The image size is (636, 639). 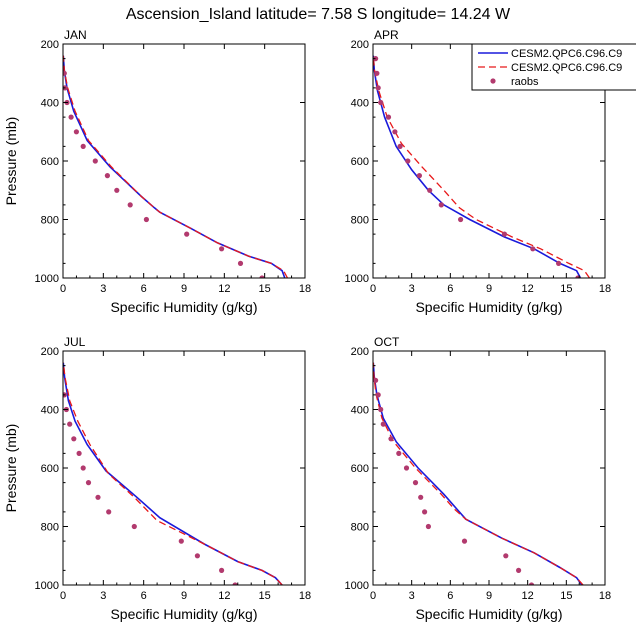 What do you see at coordinates (11, 468) in the screenshot?
I see `y-axis-label: Pressure (mb)` at bounding box center [11, 468].